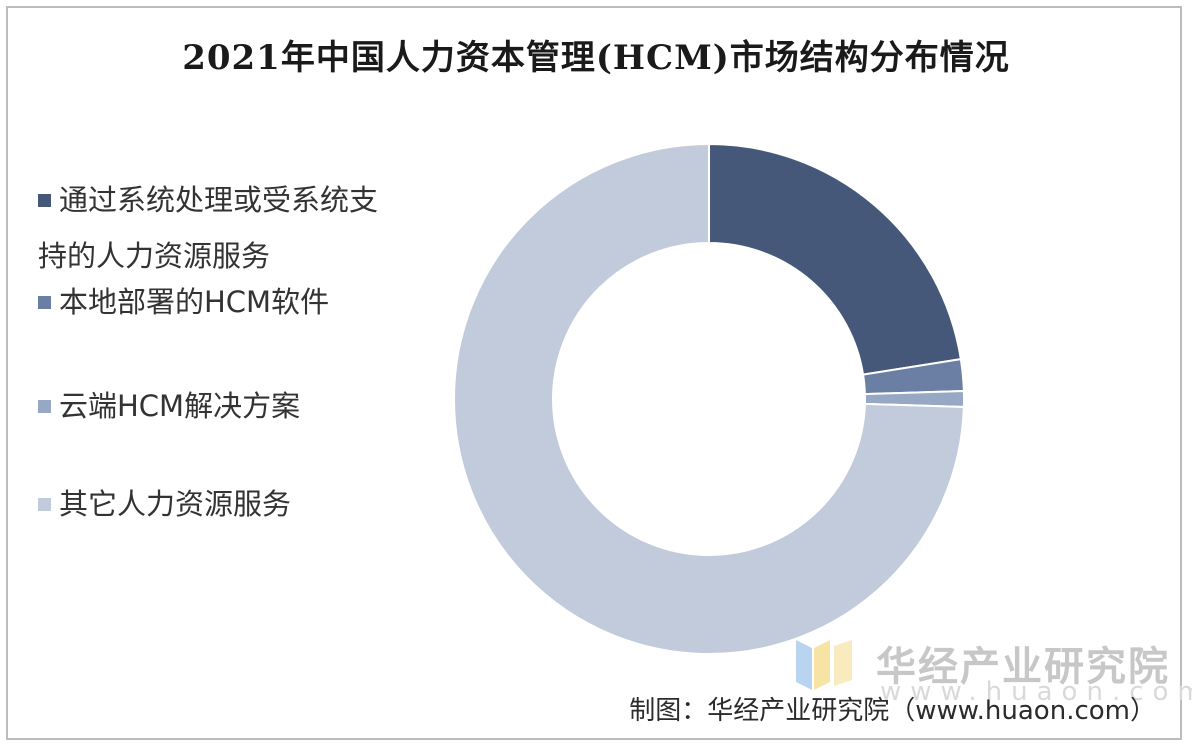  I want to click on legend-item-other-hr-services: 其它人力资源服务, so click(164, 504).